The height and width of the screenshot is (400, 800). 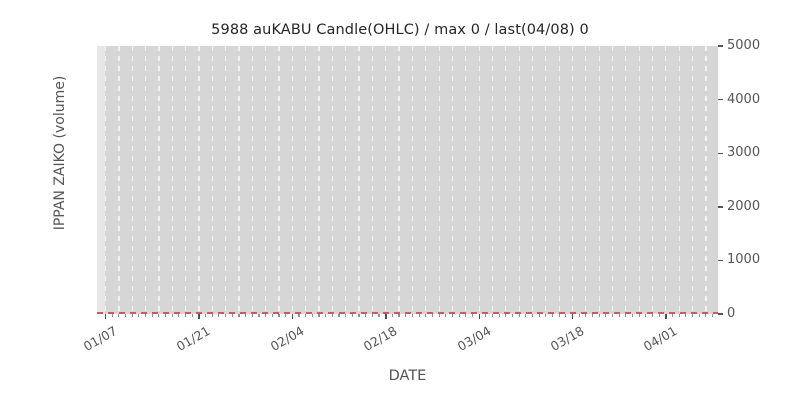 What do you see at coordinates (744, 153) in the screenshot?
I see `y-axis-tick-label: 3000` at bounding box center [744, 153].